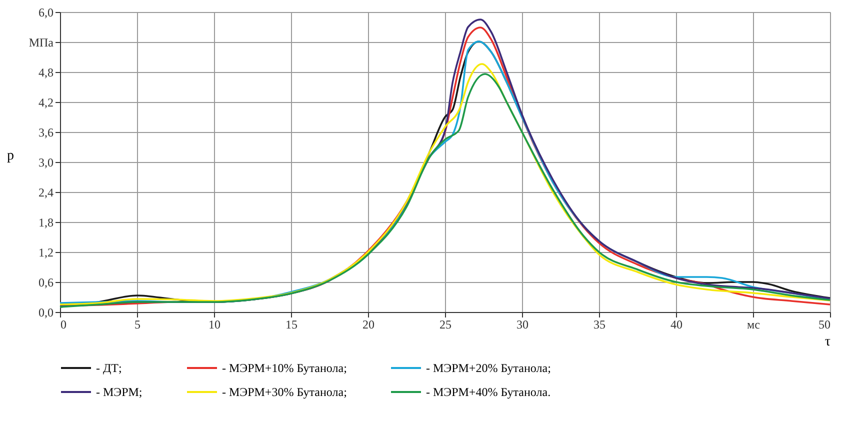 This screenshot has height=422, width=863. I want to click on y-tick-label: МПа, so click(41, 43).